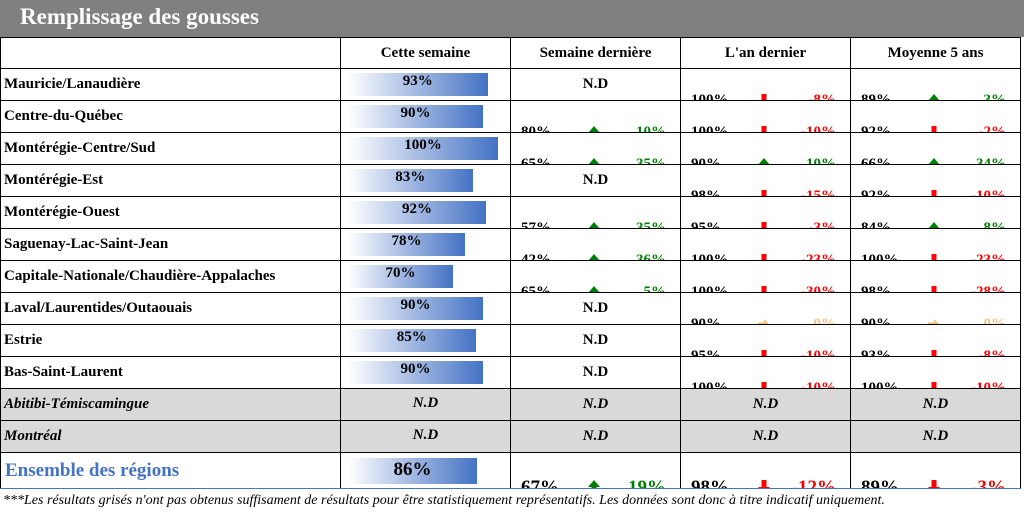 This screenshot has height=513, width=1024. I want to click on five-year-diff: 3%, so click(995, 96).